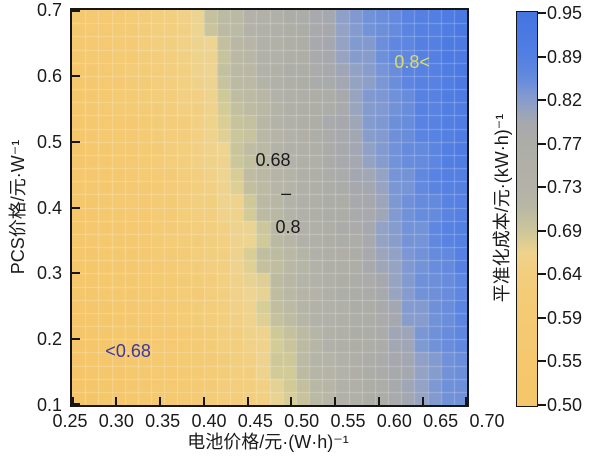 The height and width of the screenshot is (463, 608). What do you see at coordinates (286, 192) in the screenshot?
I see `region-annotation: –` at bounding box center [286, 192].